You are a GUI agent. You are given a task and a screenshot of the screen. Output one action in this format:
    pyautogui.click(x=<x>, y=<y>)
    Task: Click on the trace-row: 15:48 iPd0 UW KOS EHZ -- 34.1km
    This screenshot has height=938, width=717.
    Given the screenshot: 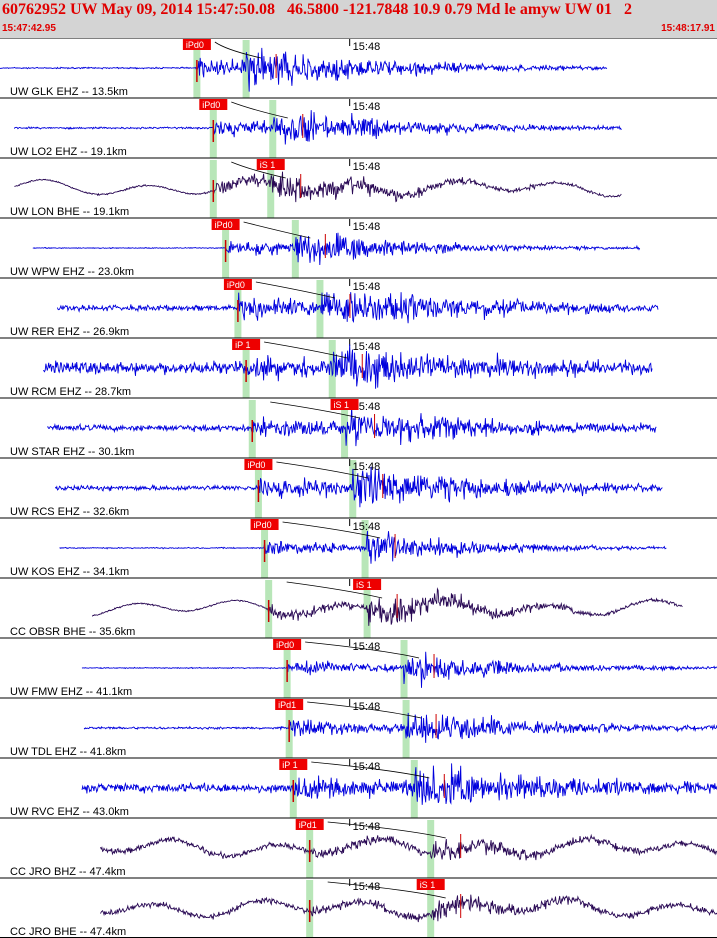 What is the action you would take?
    pyautogui.click(x=358, y=547)
    